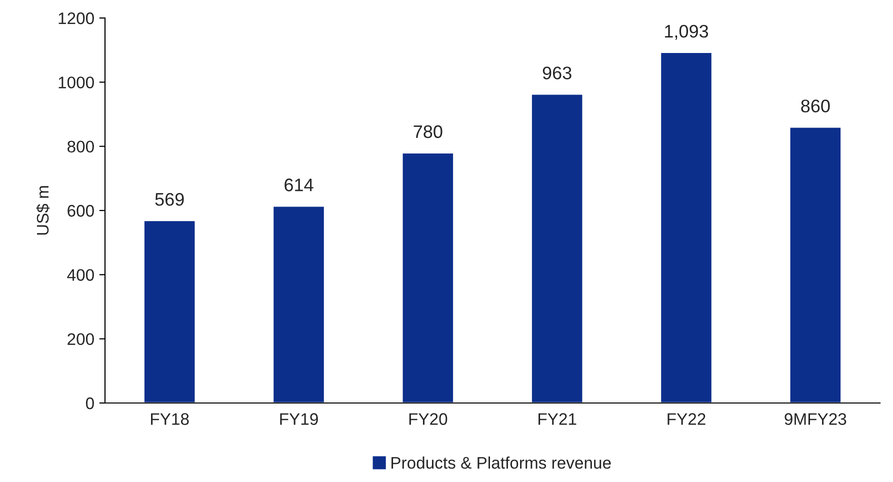 The image size is (893, 482). I want to click on x-tick-label: FY20, so click(428, 419).